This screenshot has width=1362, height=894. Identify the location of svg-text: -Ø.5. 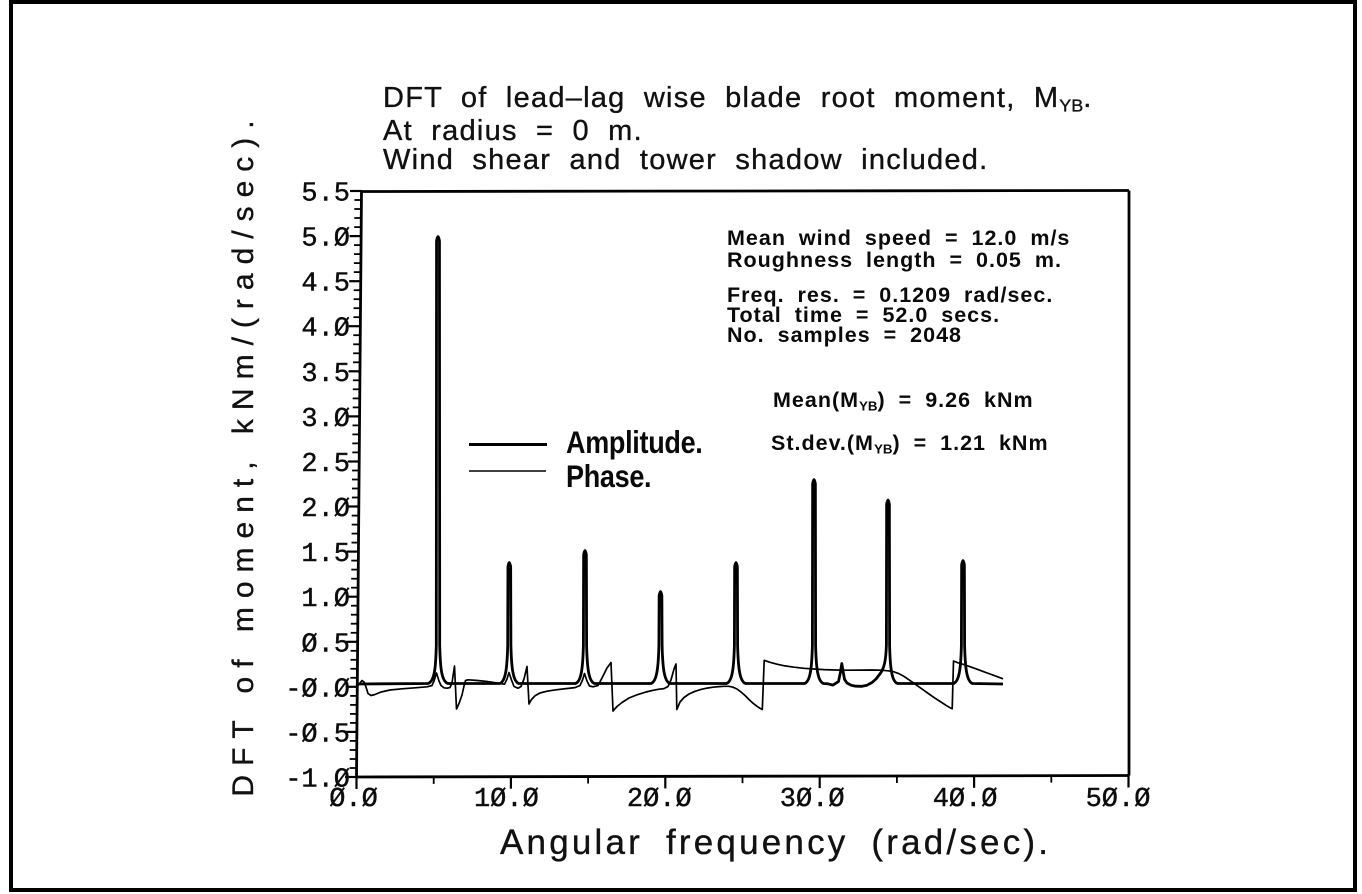
(317, 735).